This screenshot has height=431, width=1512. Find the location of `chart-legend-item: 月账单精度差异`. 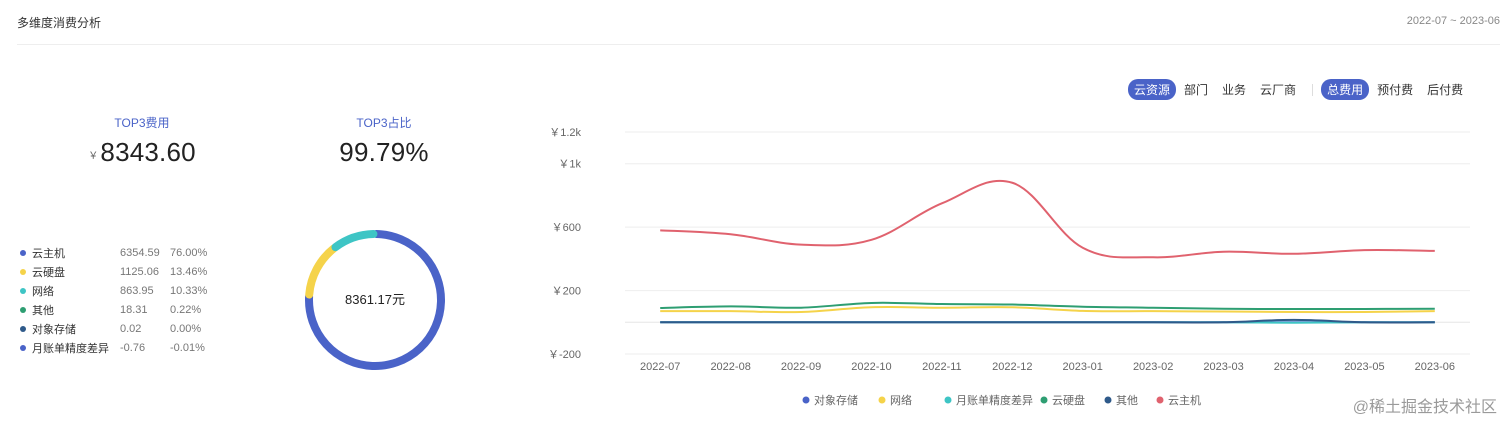

chart-legend-item: 月账单精度差异 is located at coordinates (989, 400).